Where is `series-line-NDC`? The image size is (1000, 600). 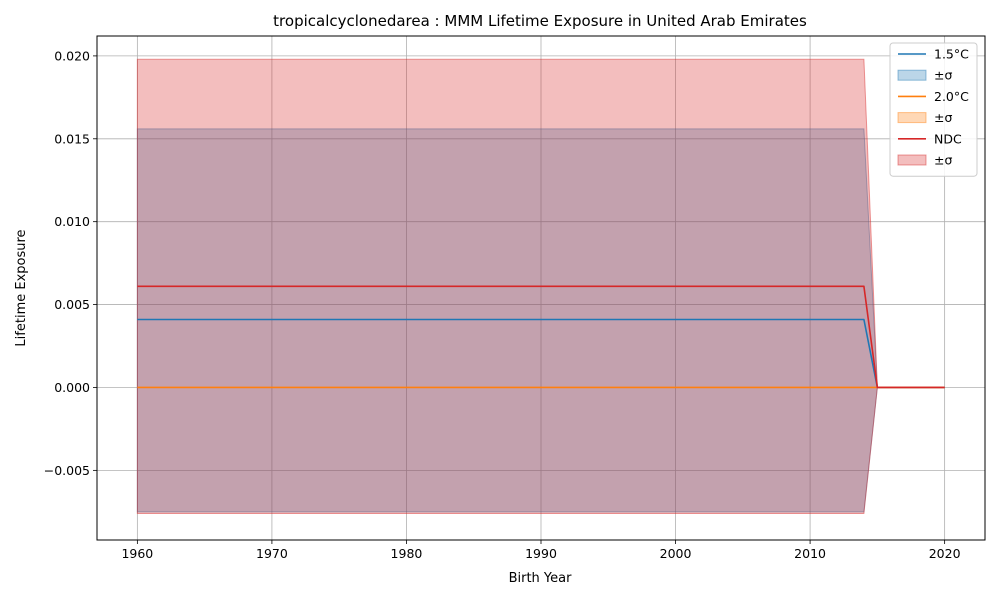 series-line-NDC is located at coordinates (541, 337).